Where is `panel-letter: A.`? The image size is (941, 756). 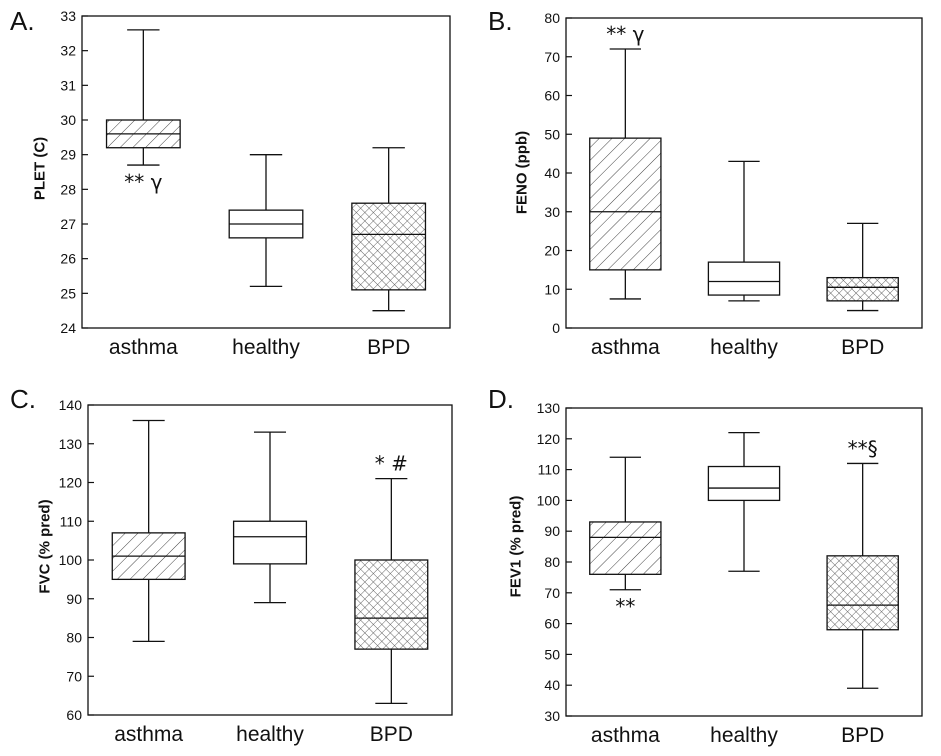
panel-letter: A. is located at coordinates (22, 21).